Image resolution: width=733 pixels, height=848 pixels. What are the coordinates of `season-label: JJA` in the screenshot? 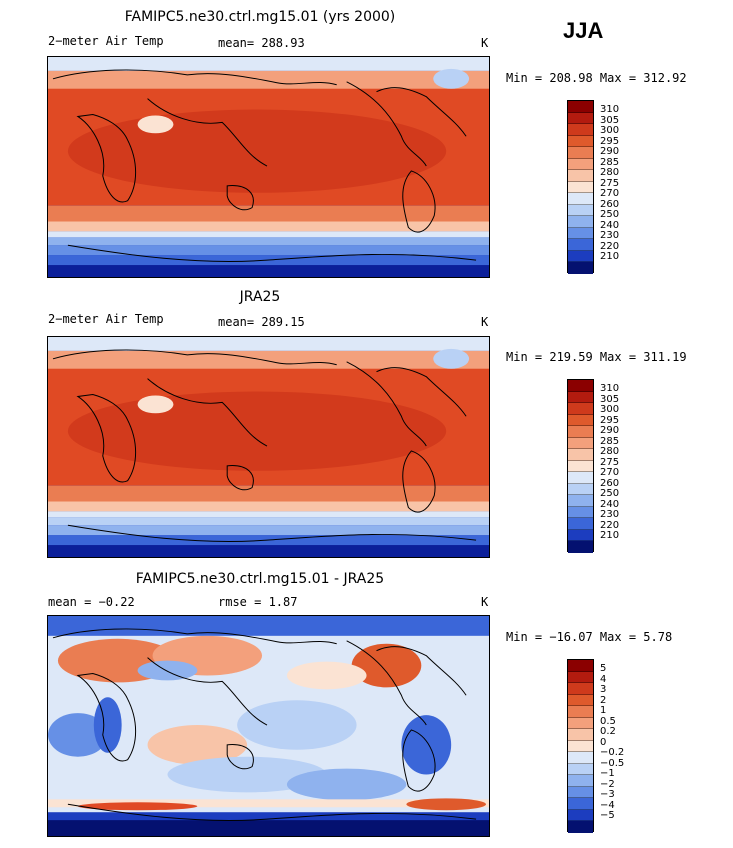 It's located at (583, 30).